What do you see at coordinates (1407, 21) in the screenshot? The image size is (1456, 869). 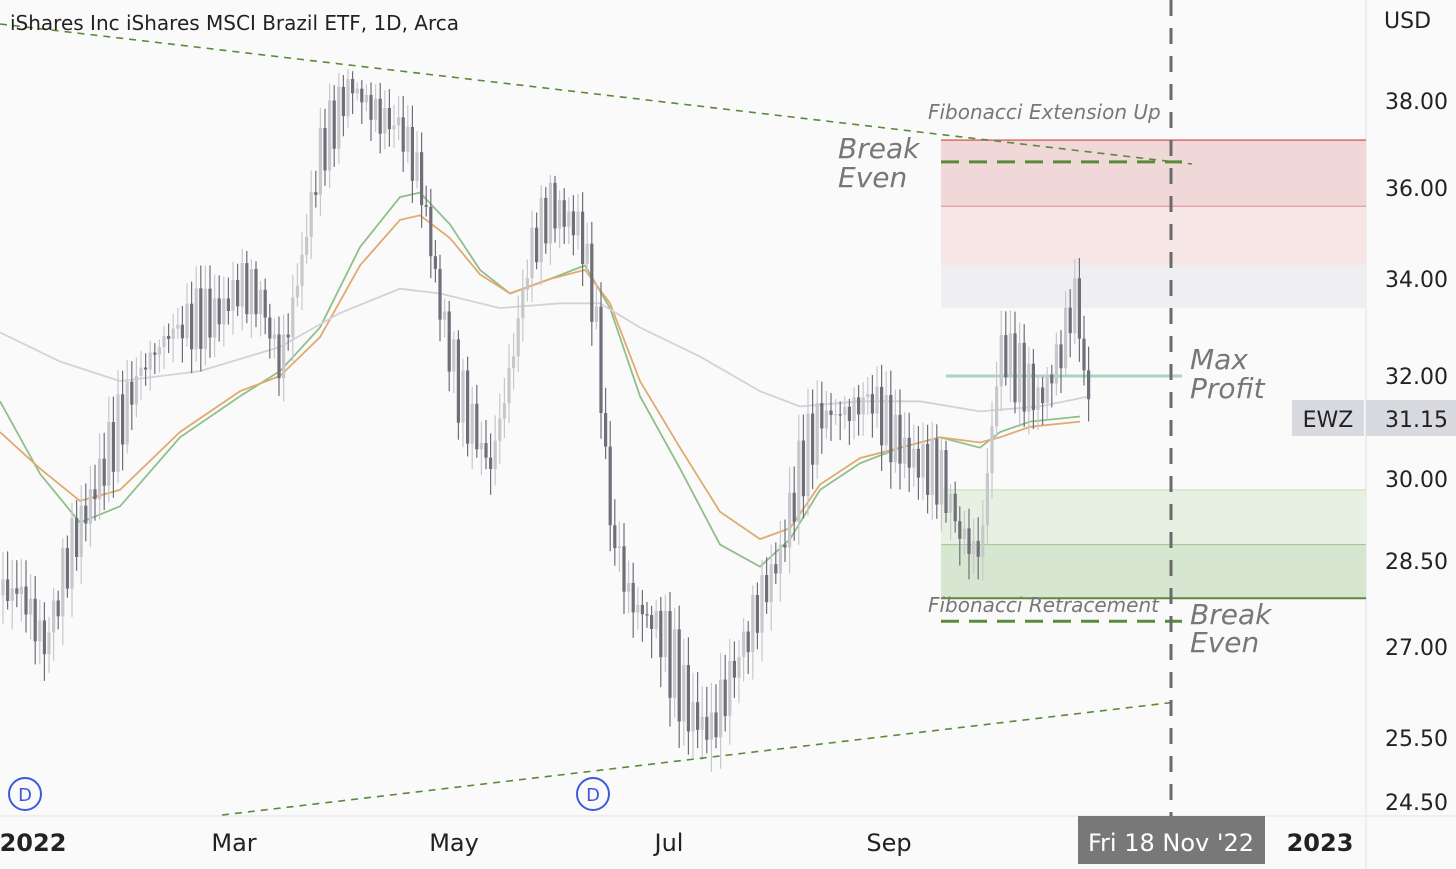 I see `currency-label: USD` at bounding box center [1407, 21].